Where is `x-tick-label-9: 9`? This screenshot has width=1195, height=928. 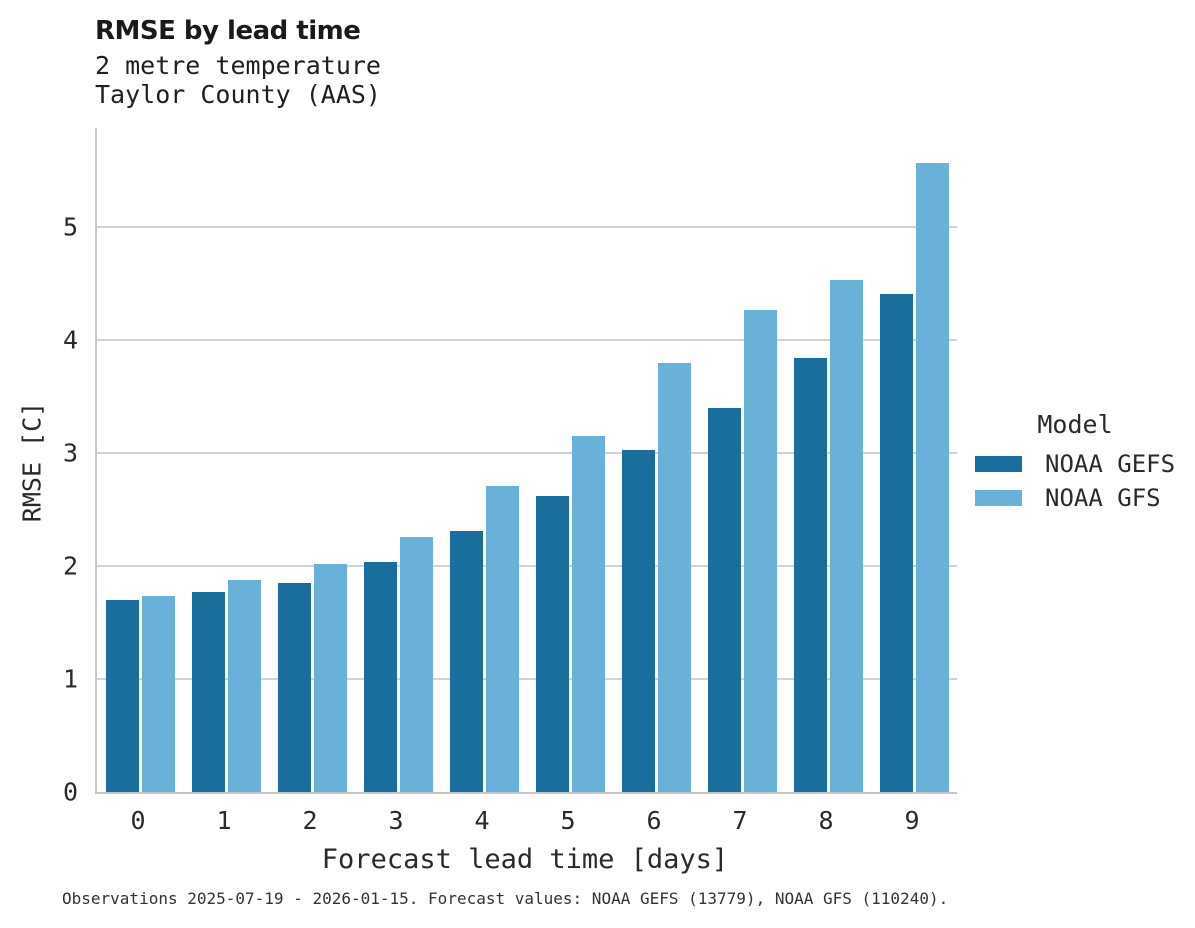
x-tick-label-9: 9 is located at coordinates (912, 820).